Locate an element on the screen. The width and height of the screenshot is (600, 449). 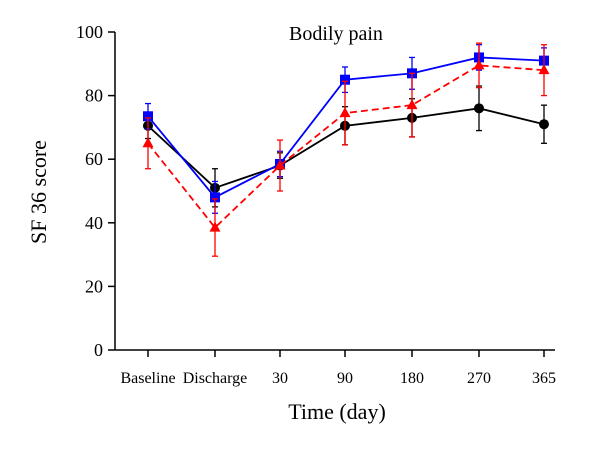
x-axis-title: Time (day) is located at coordinates (337, 411).